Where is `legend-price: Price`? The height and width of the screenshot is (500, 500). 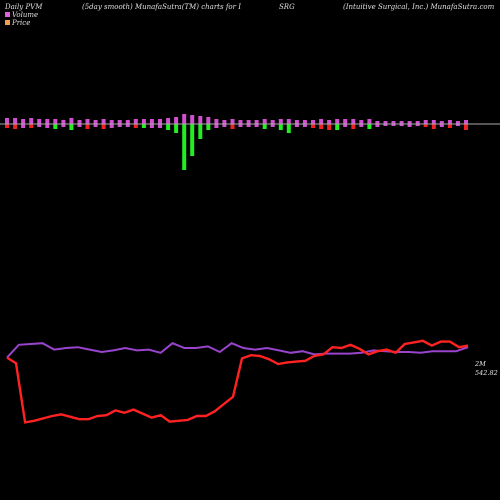 legend-price: Price is located at coordinates (17, 23).